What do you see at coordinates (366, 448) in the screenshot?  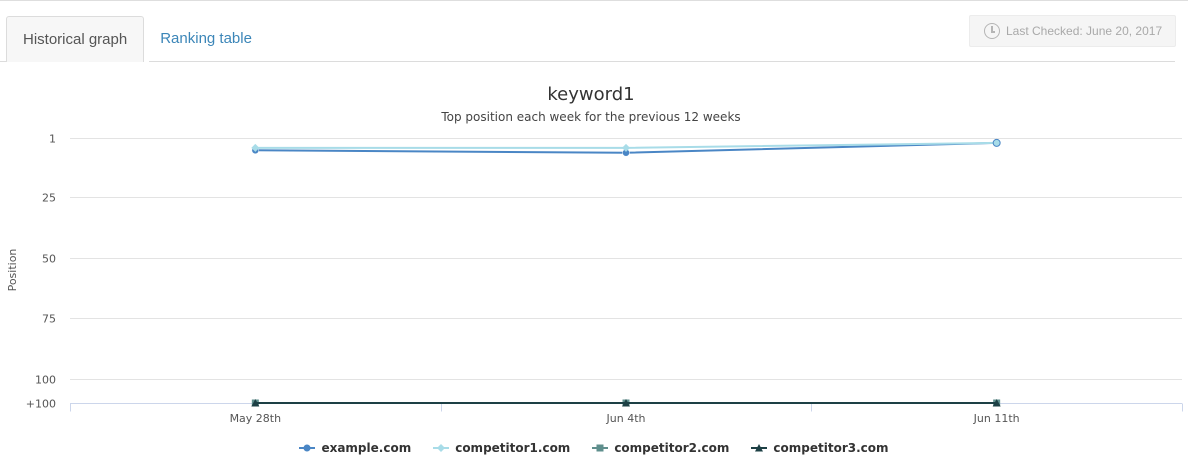 I see `legend-label: example.com` at bounding box center [366, 448].